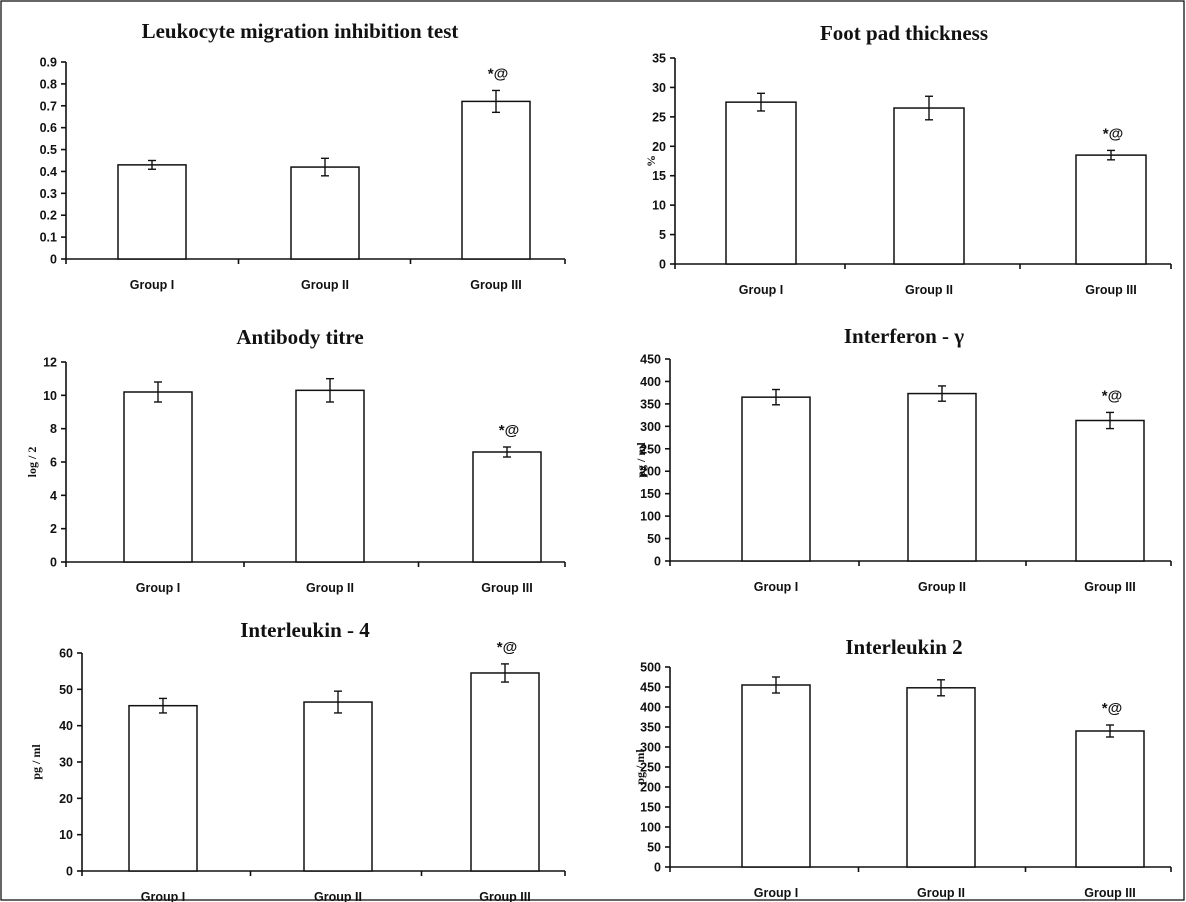  I want to click on y-tick-label: 0.8, so click(48, 84).